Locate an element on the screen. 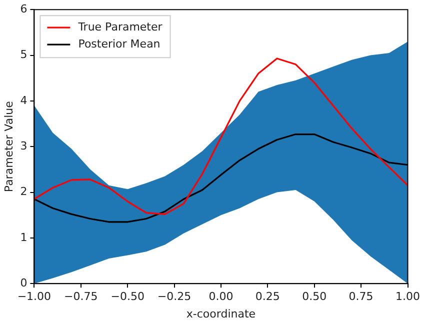 Image resolution: width=423 pixels, height=322 pixels. y-tick-label: 3 is located at coordinates (24, 145).